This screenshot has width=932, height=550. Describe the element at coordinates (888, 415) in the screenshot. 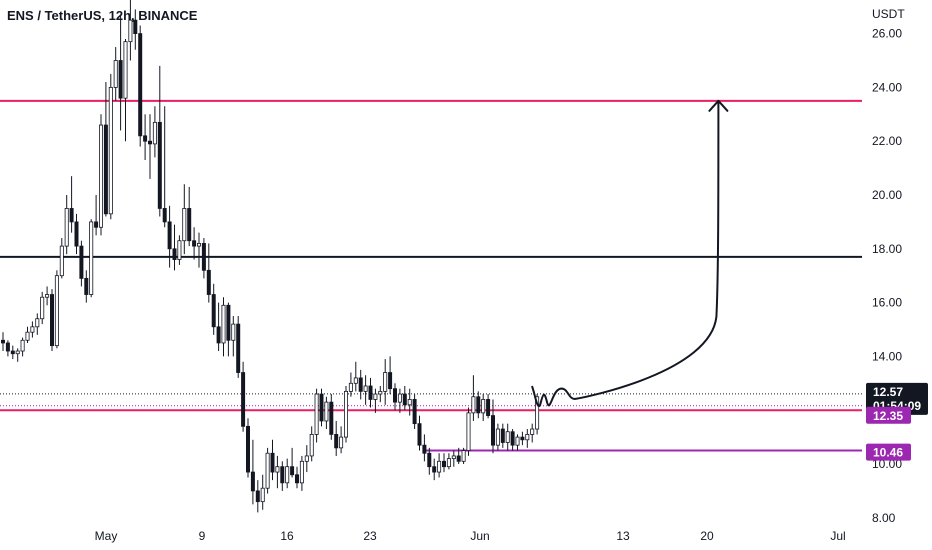

I see `price-tag-bg` at that location.